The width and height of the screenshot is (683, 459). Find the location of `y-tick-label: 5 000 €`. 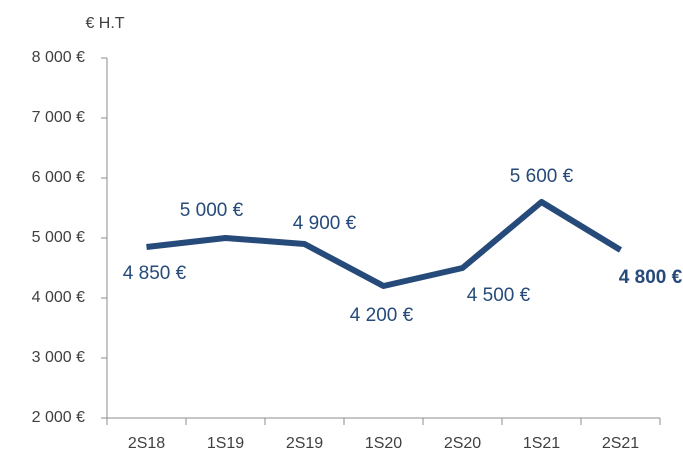

y-tick-label: 5 000 € is located at coordinates (58, 237).